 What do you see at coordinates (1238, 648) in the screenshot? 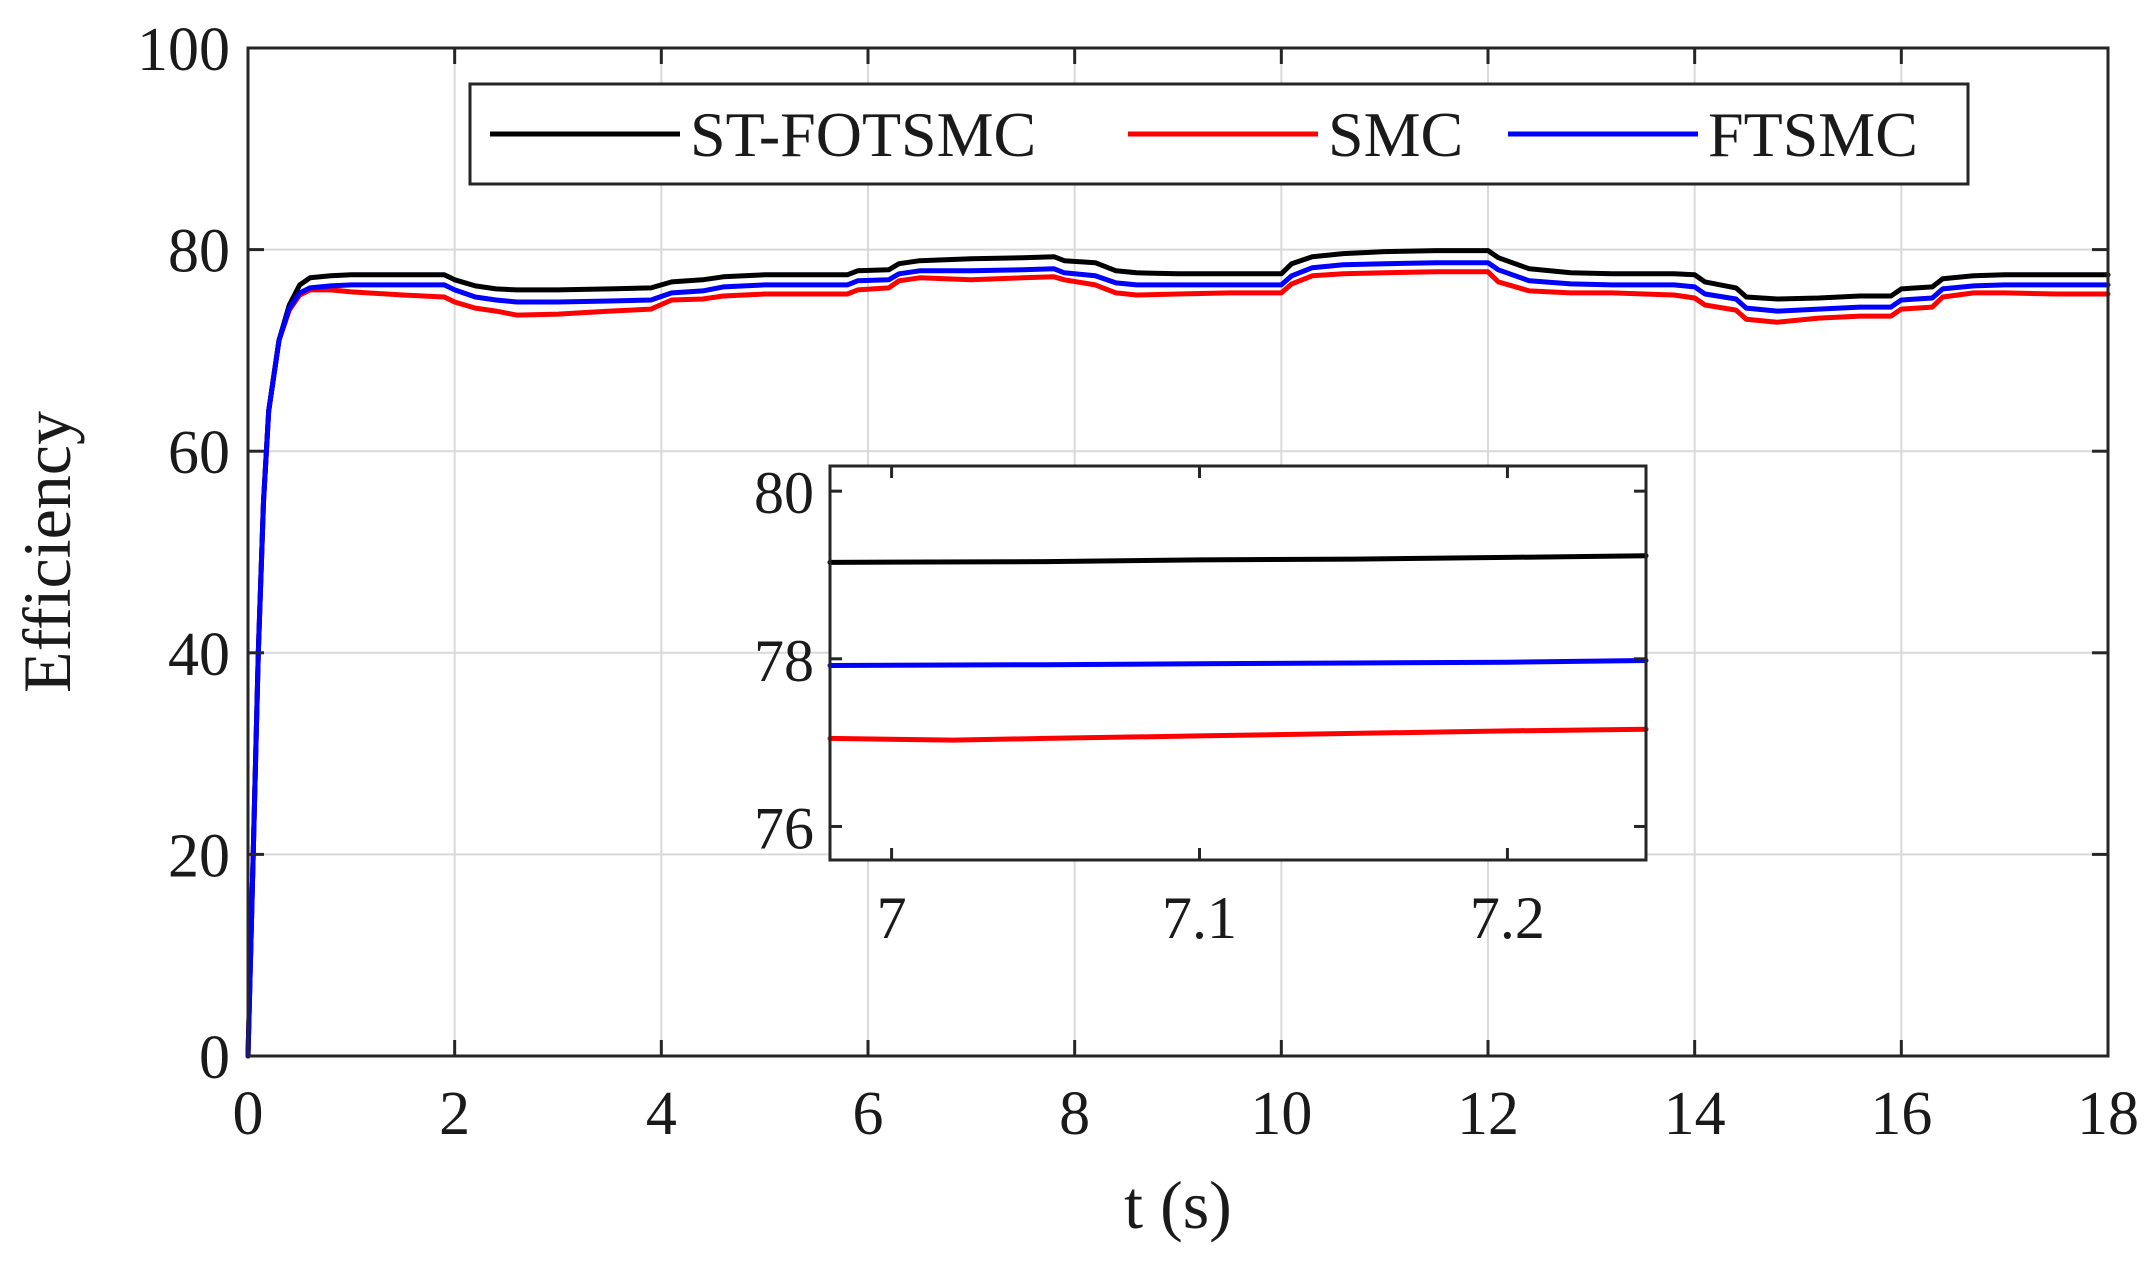
I see `inset-series-group` at bounding box center [1238, 648].